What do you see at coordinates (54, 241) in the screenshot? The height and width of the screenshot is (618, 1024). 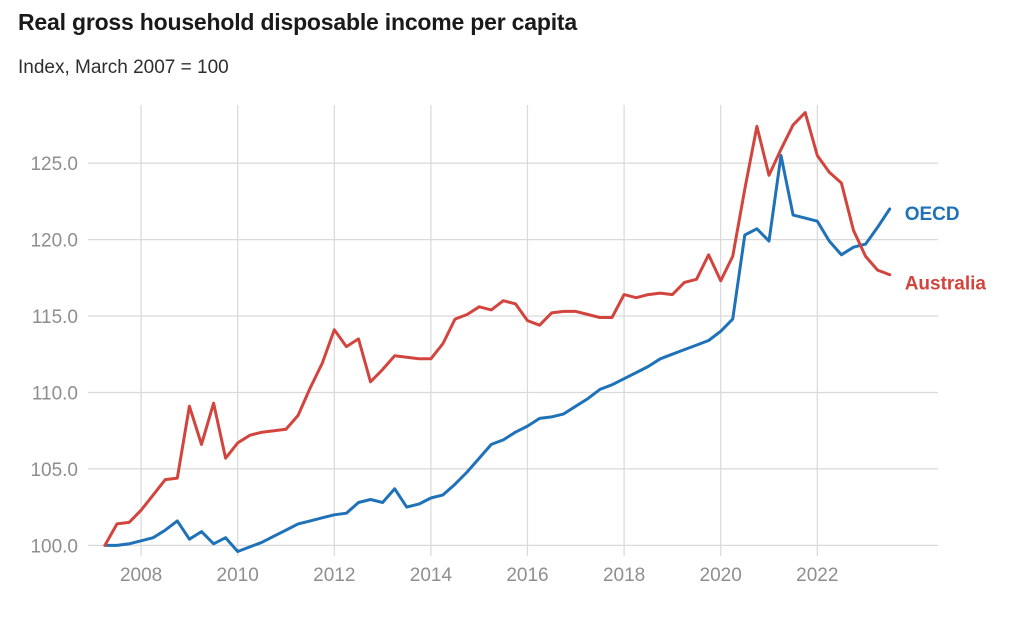 I see `y-axis-tick-label: 120.0` at bounding box center [54, 241].